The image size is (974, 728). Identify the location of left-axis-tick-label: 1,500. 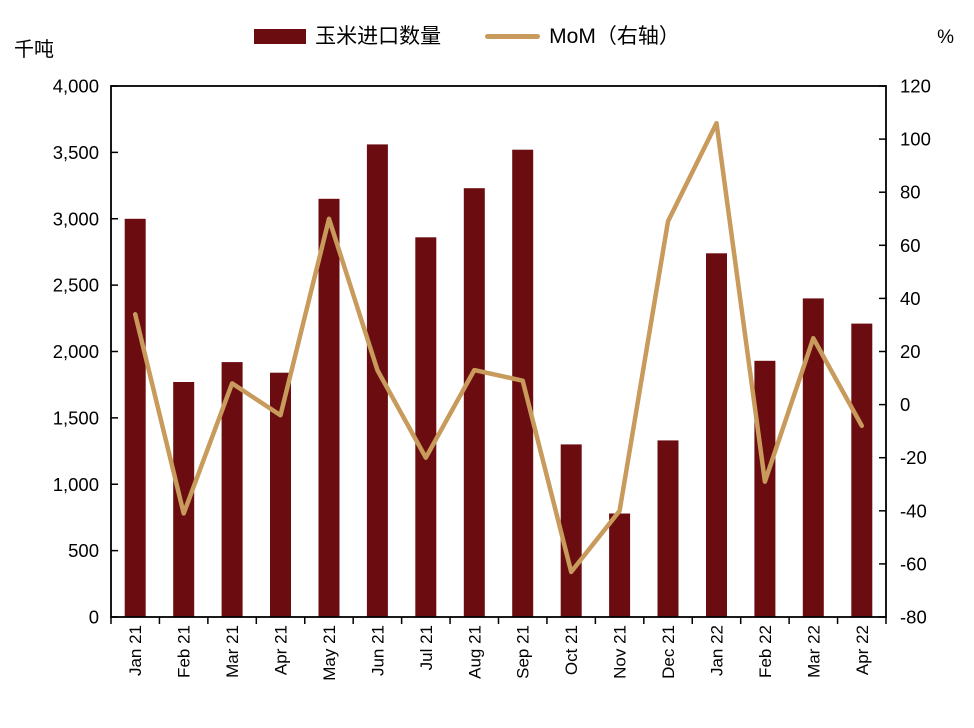
(76, 417).